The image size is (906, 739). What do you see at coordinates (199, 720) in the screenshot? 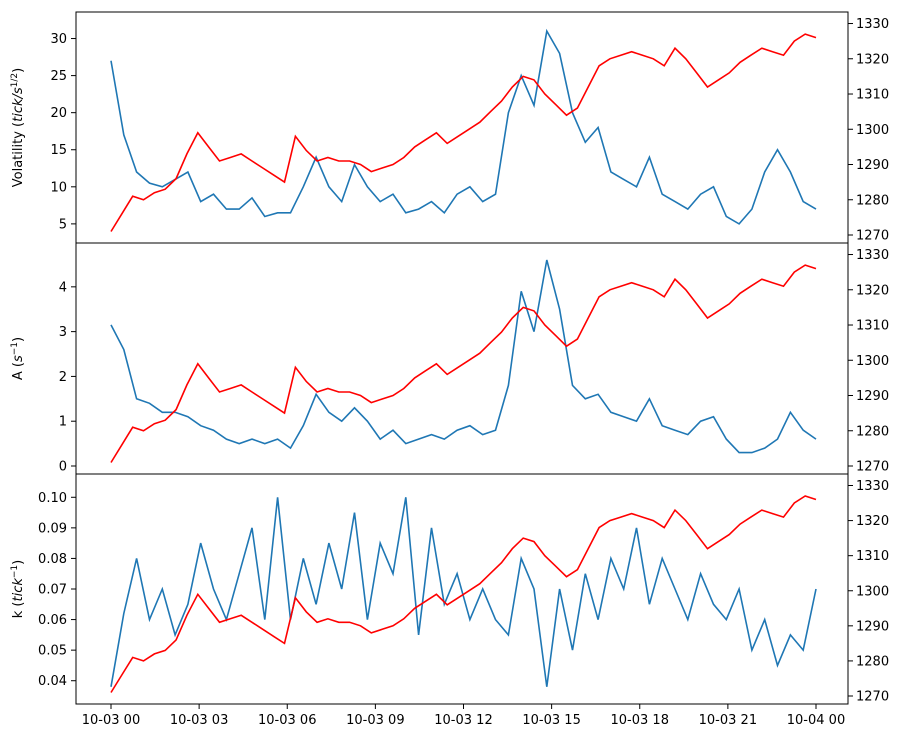
I see `x-tick-label: 10-03 03` at bounding box center [199, 720].